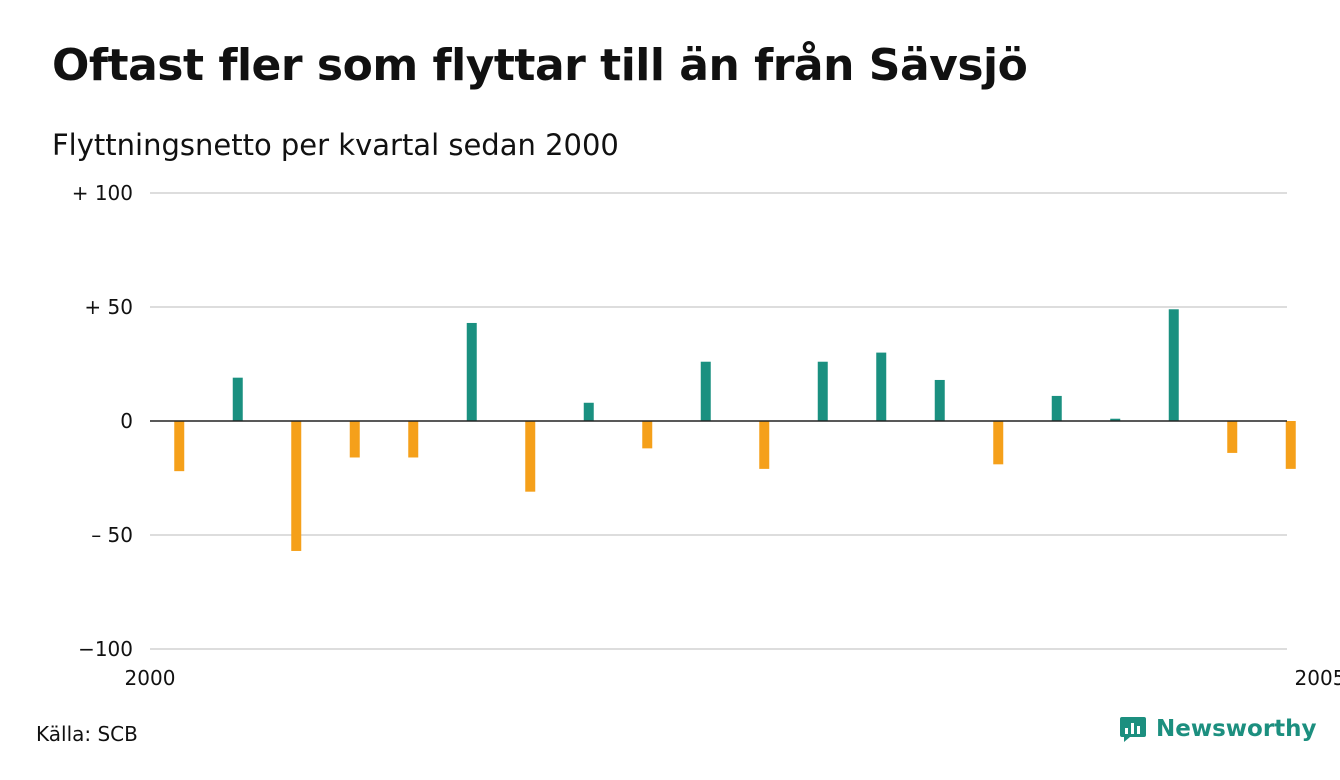 This screenshot has height=780, width=1340. What do you see at coordinates (1317, 678) in the screenshot?
I see `x-tick-label: 2005` at bounding box center [1317, 678].